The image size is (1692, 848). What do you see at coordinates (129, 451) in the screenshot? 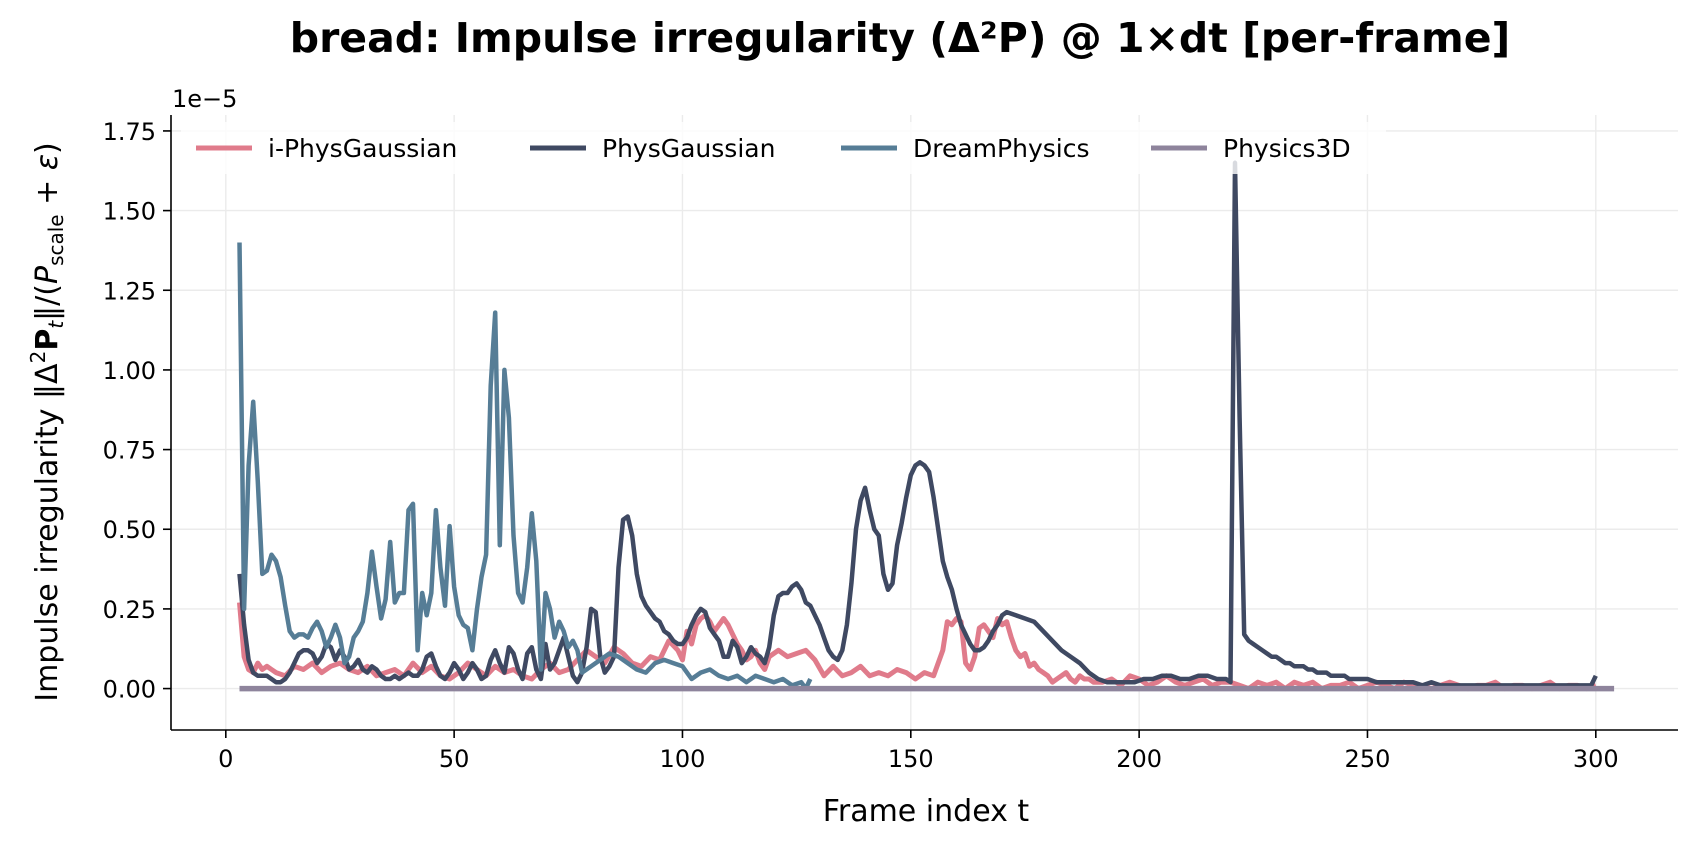
I see `y-tick-label: 0.75` at bounding box center [129, 451].